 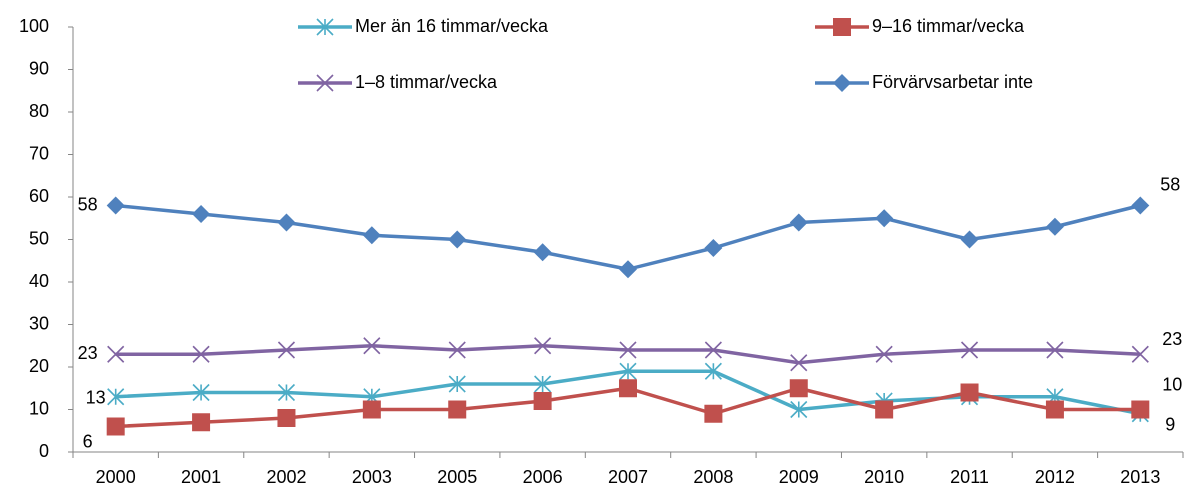 What do you see at coordinates (799, 477) in the screenshot?
I see `x-tick-label: 2009` at bounding box center [799, 477].